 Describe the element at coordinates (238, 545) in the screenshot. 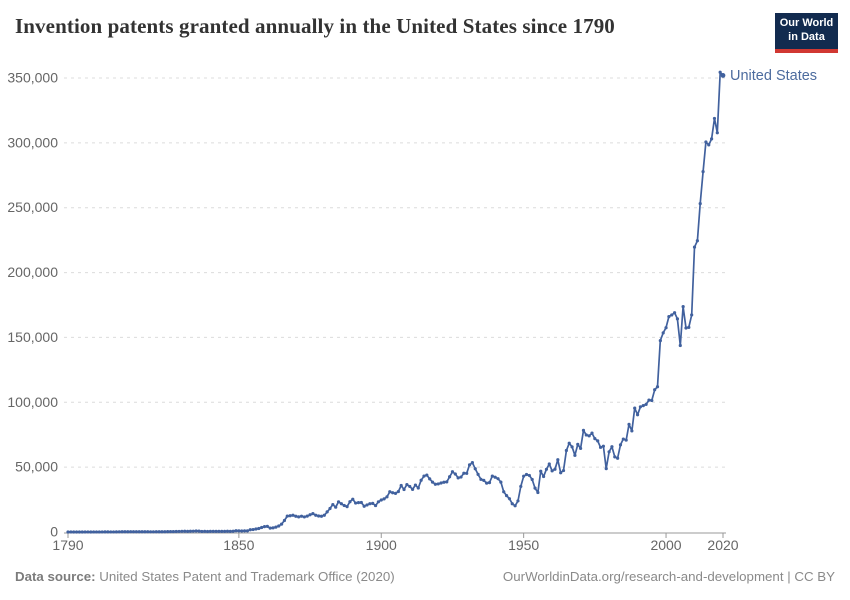

I see `x-axis-tick-label: 1850` at that location.